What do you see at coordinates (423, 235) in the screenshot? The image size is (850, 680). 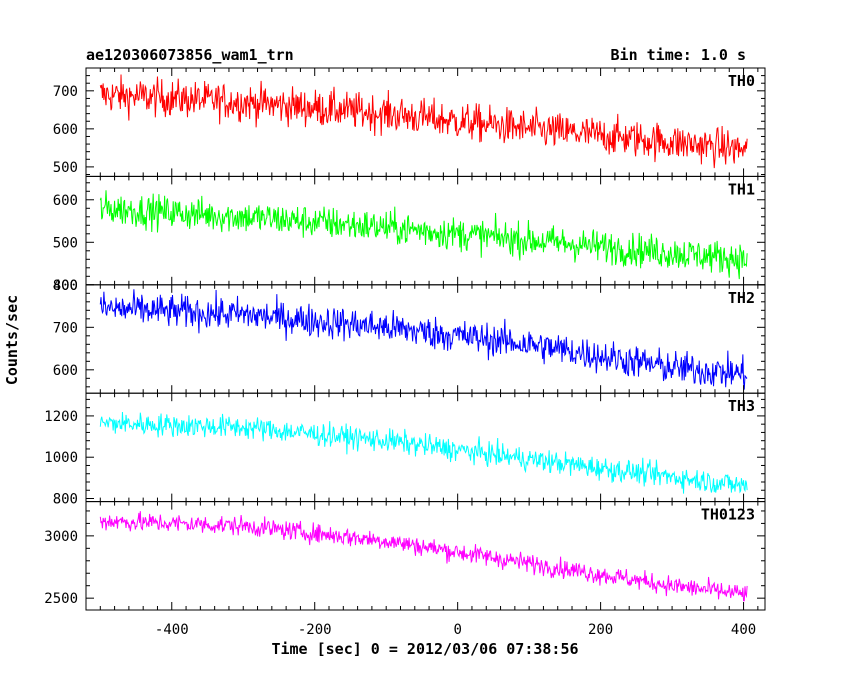 I see `series-line-th1` at bounding box center [423, 235].